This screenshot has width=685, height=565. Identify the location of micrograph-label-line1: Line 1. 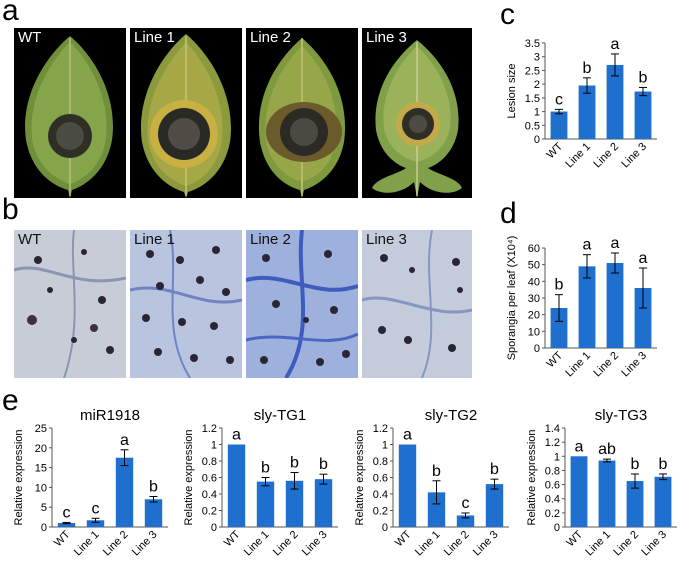
(154, 239).